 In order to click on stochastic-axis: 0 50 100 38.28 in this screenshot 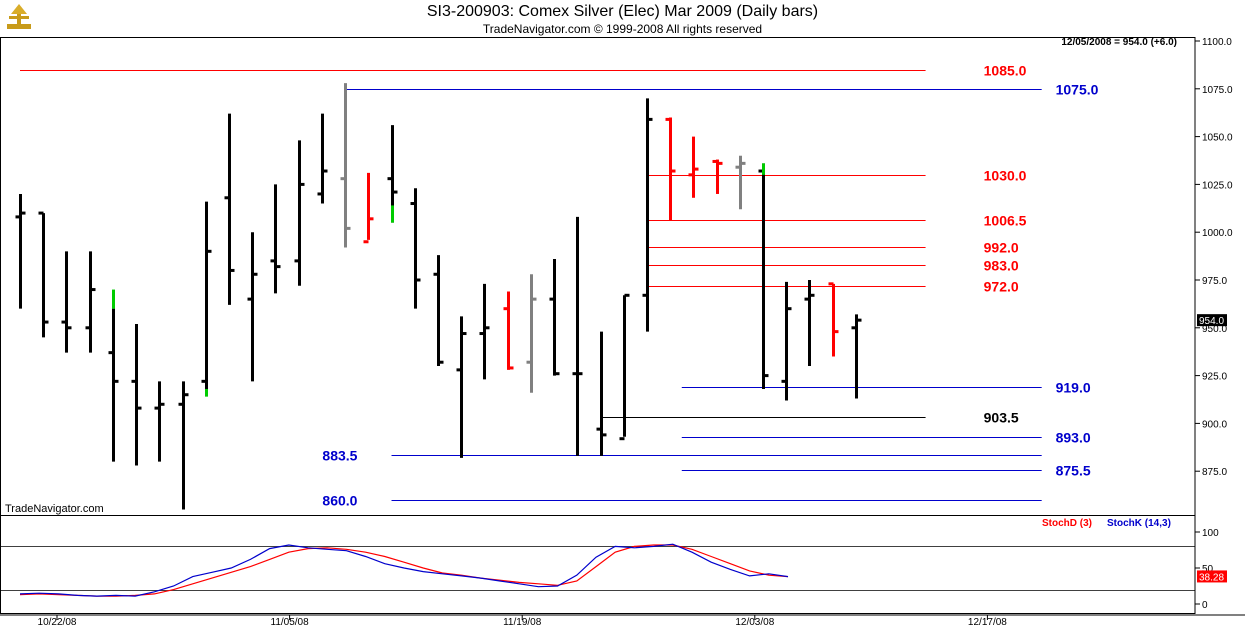, I will do `click(613, 569)`.